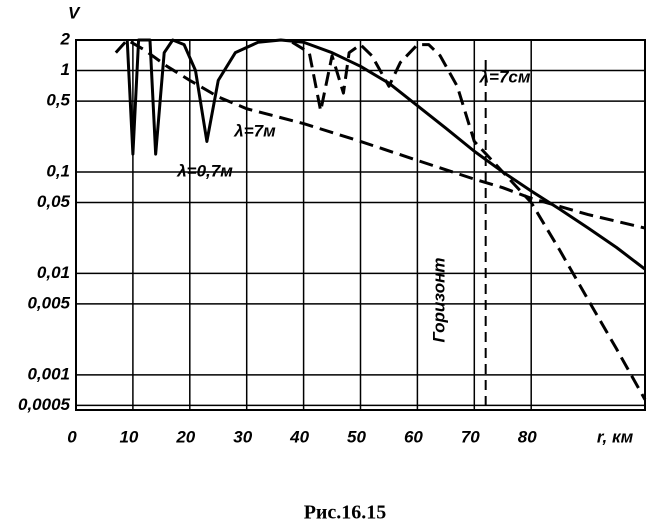  What do you see at coordinates (65, 69) in the screenshot?
I see `y-tick-label: 1` at bounding box center [65, 69].